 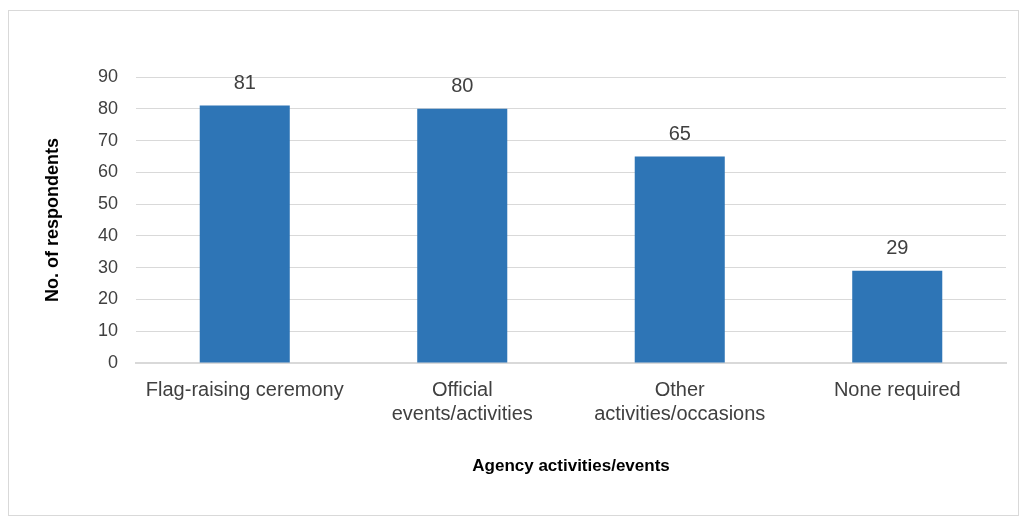 What do you see at coordinates (897, 247) in the screenshot?
I see `data-label: 29` at bounding box center [897, 247].